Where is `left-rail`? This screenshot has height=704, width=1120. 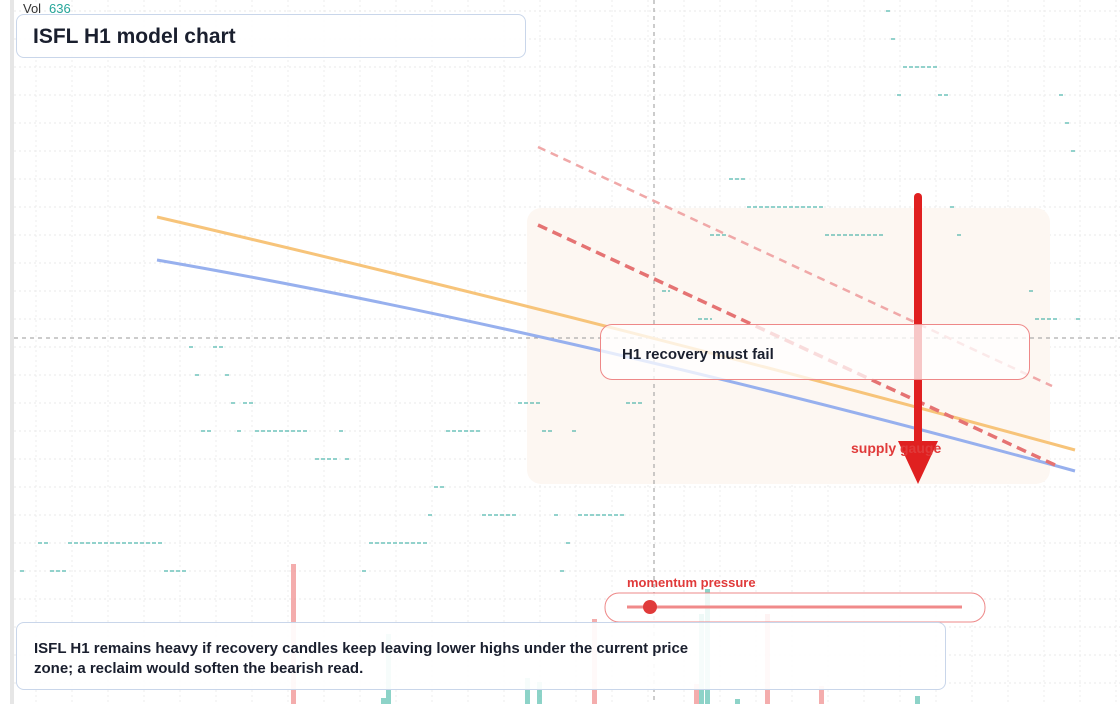 left-rail is located at coordinates (12, 352).